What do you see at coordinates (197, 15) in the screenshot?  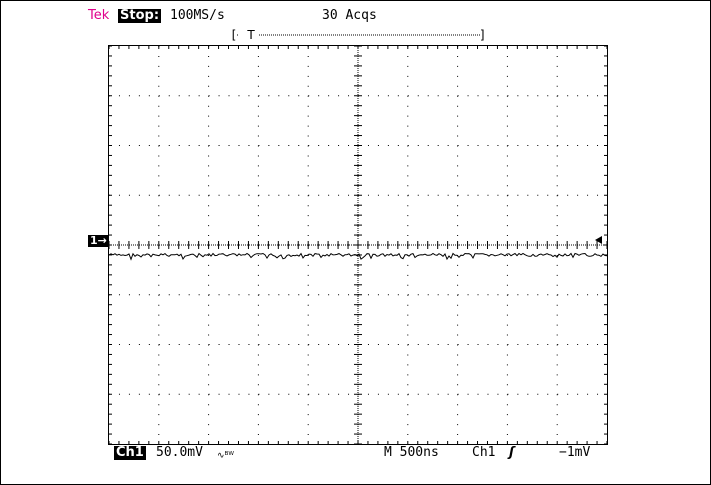 I see `sample-rate-readout: 100MS/s` at bounding box center [197, 15].